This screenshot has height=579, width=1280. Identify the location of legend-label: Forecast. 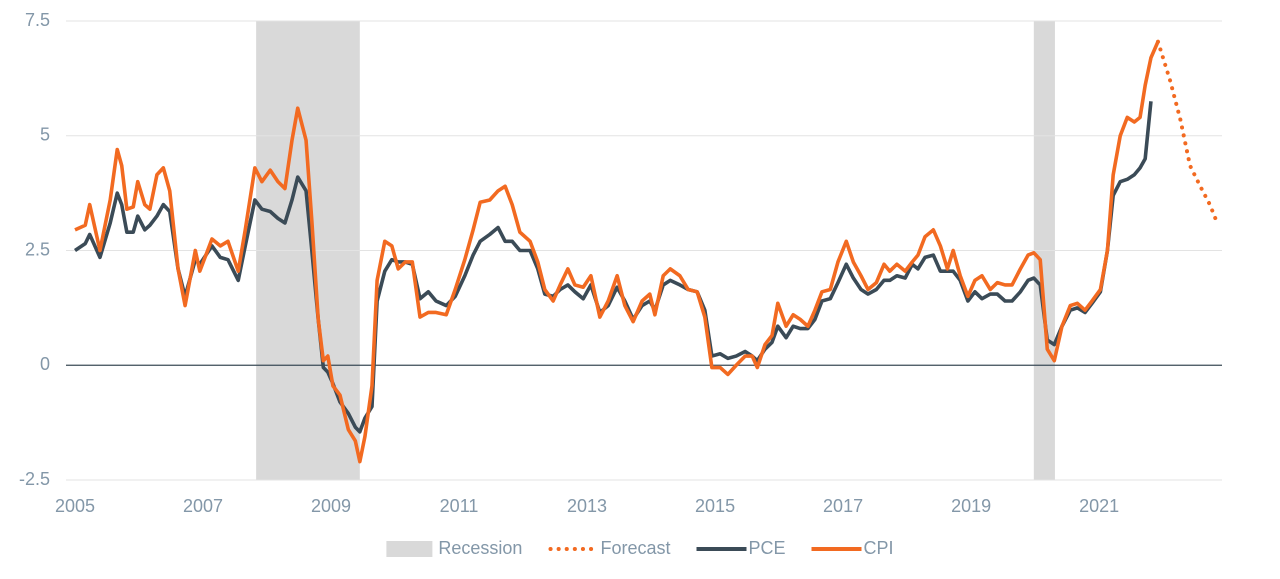
(636, 548).